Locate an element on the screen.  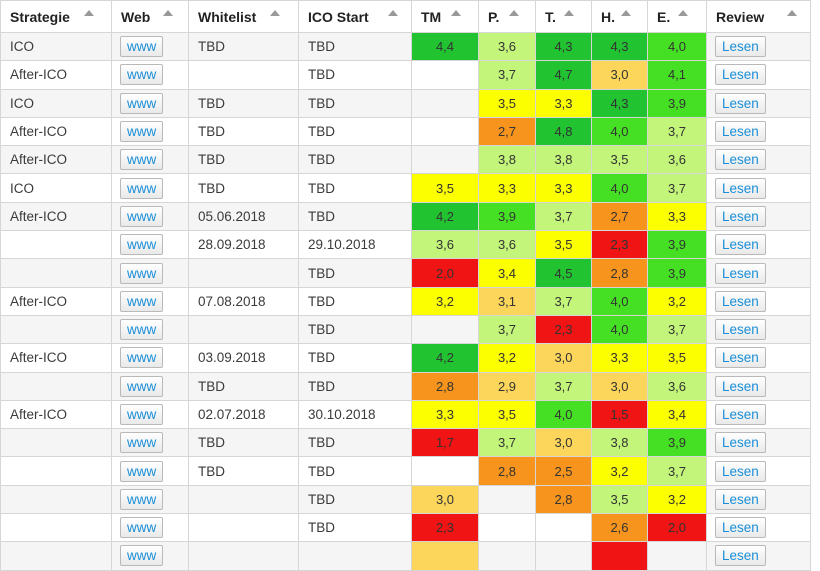
table-row: www TBD 3,0 2,8 3,5 3,2 Lesen is located at coordinates (405, 499).